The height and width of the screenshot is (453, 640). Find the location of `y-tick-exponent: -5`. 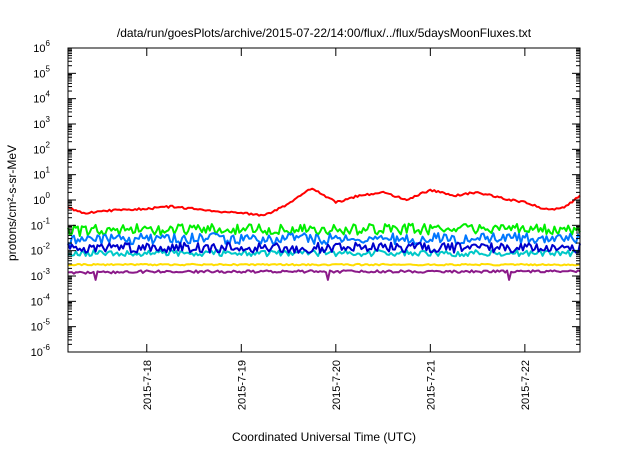

y-tick-exponent: -5 is located at coordinates (47, 322).